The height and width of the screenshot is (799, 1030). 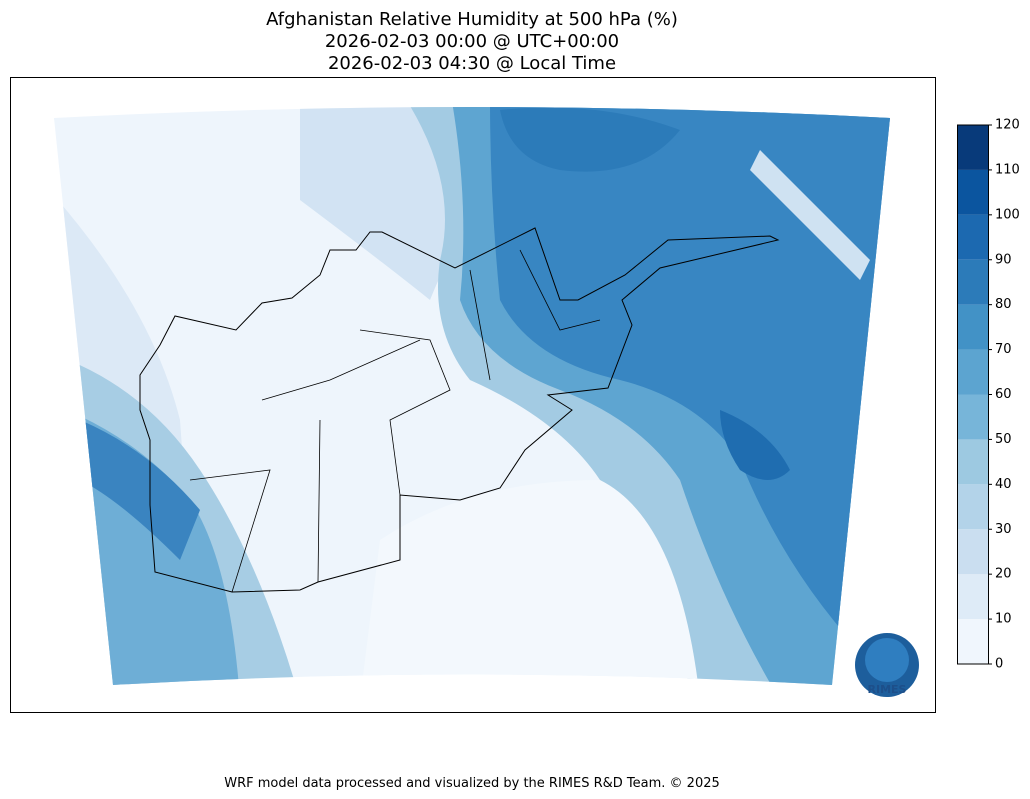 I want to click on colorbar-tick-label: 110, so click(x=1007, y=169).